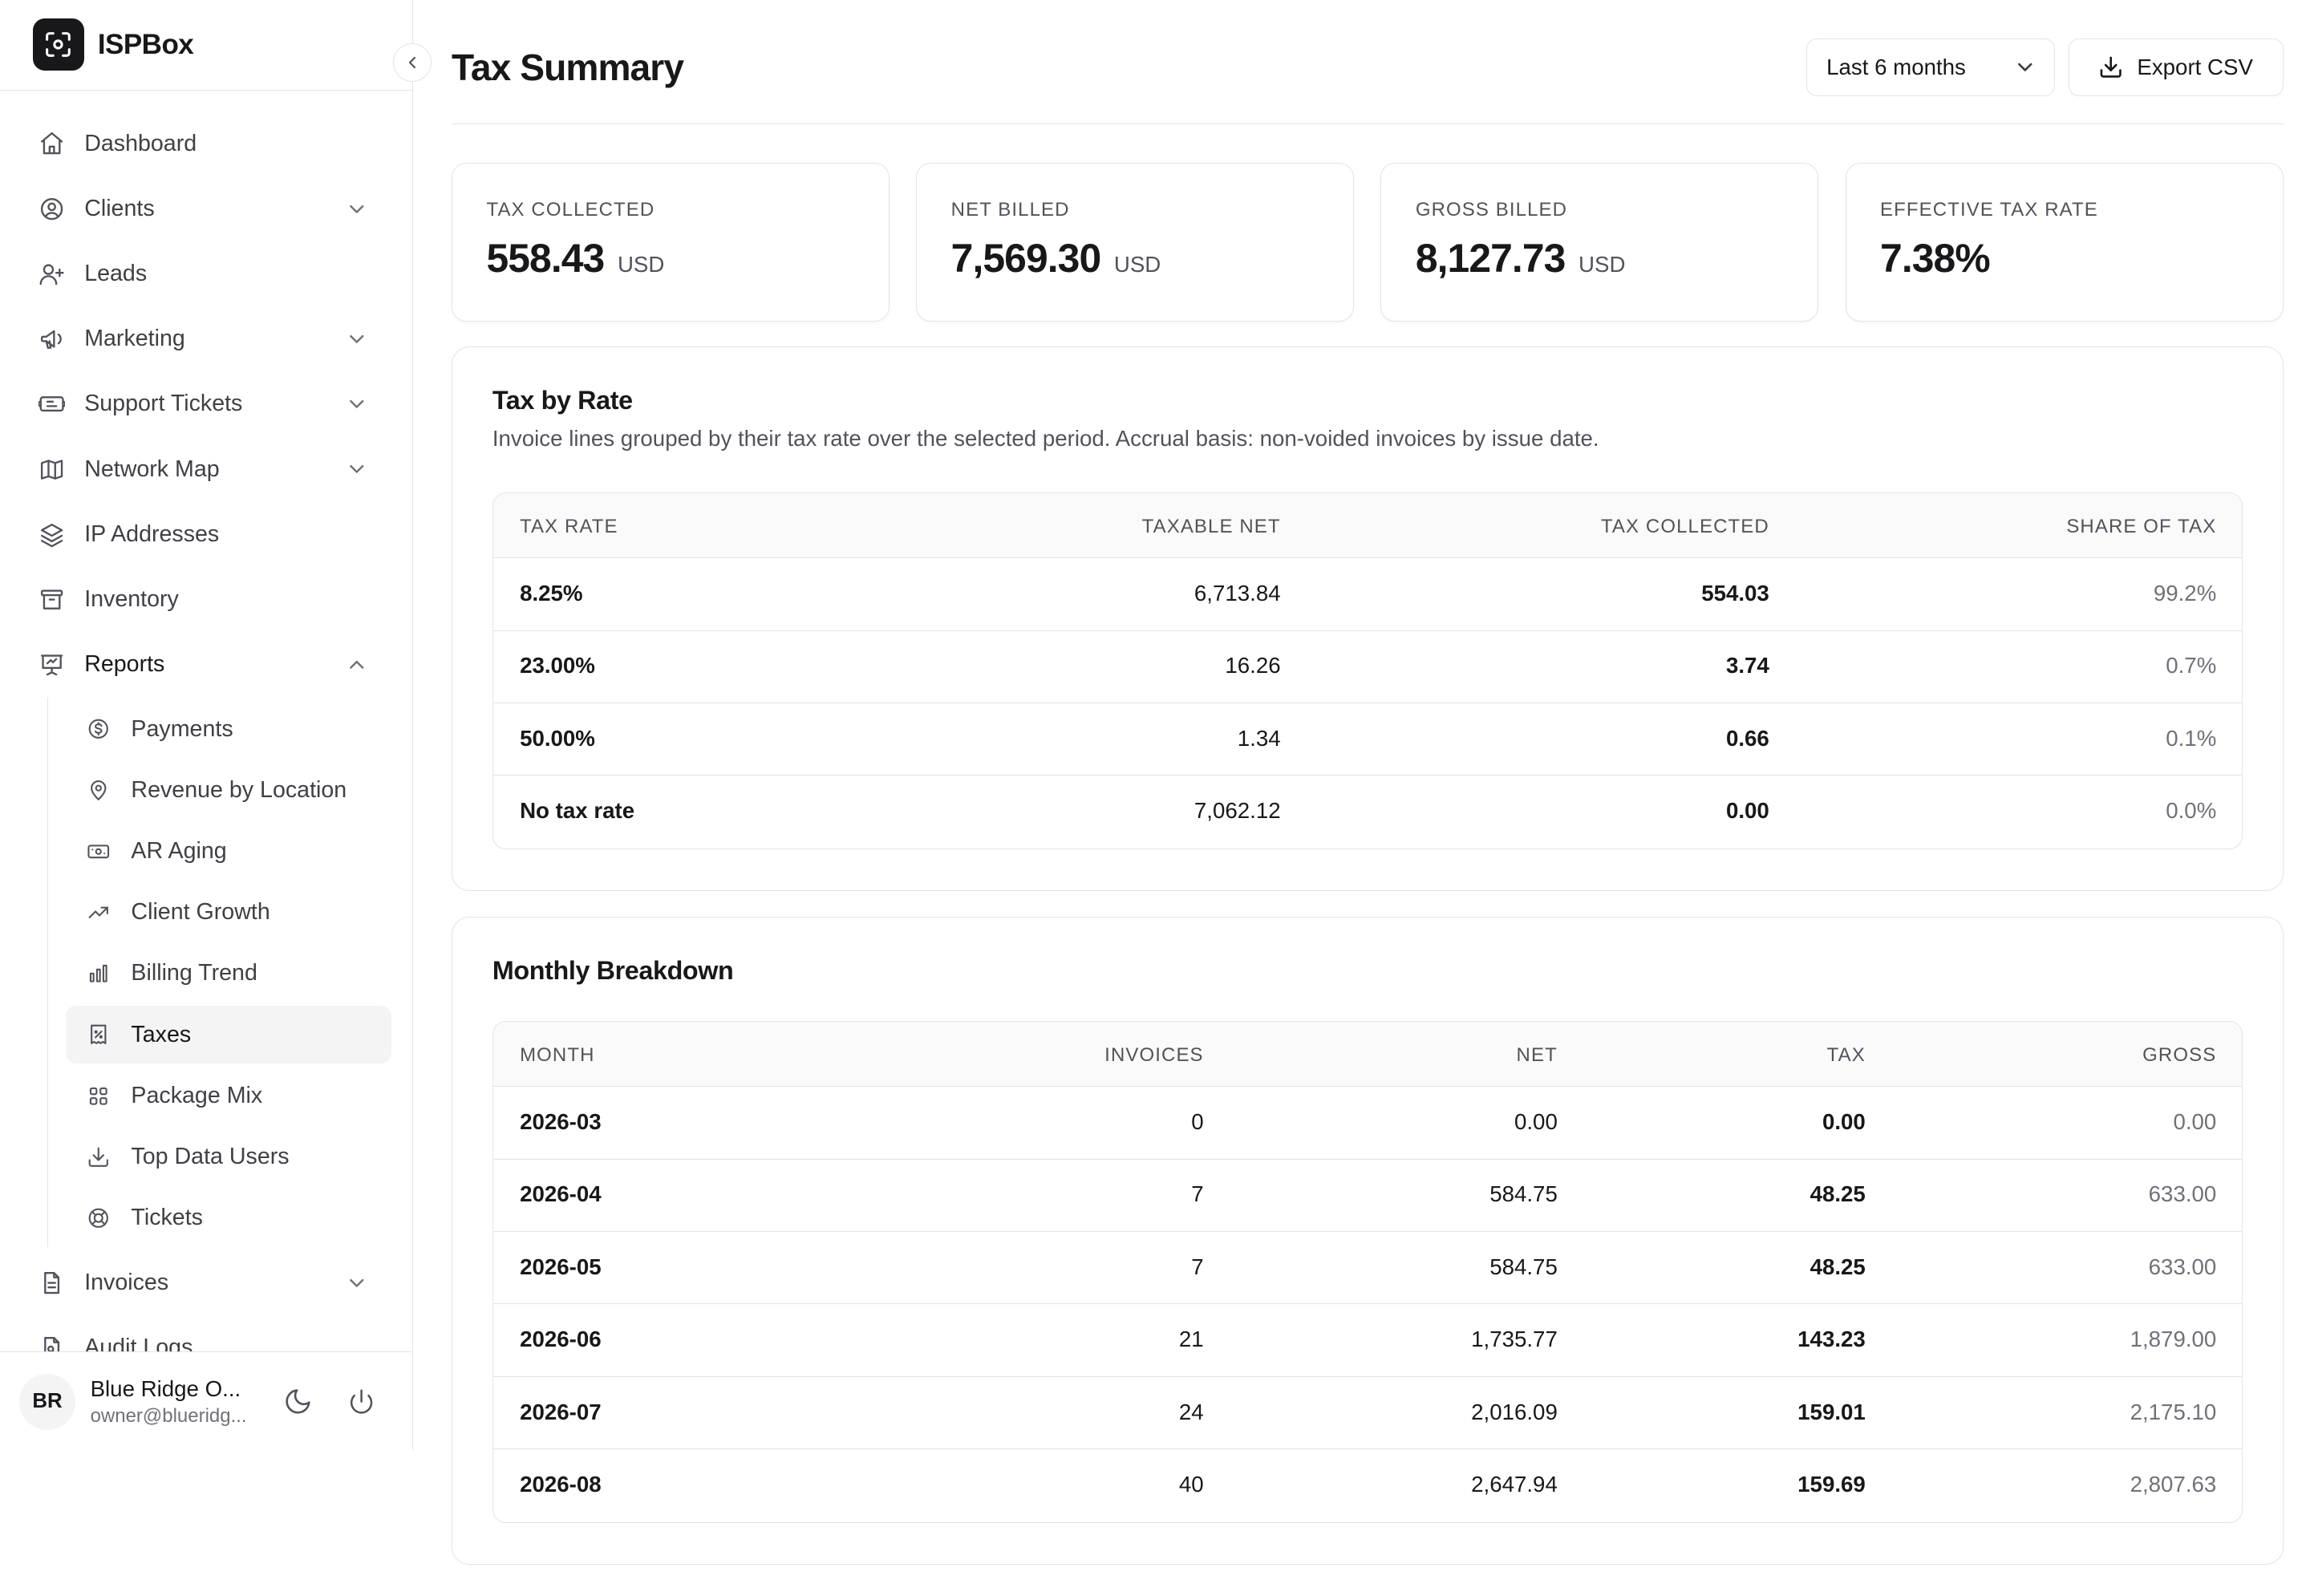 The image size is (2310, 1596). What do you see at coordinates (687, 258) in the screenshot?
I see `stat-value: 558.43 USD` at bounding box center [687, 258].